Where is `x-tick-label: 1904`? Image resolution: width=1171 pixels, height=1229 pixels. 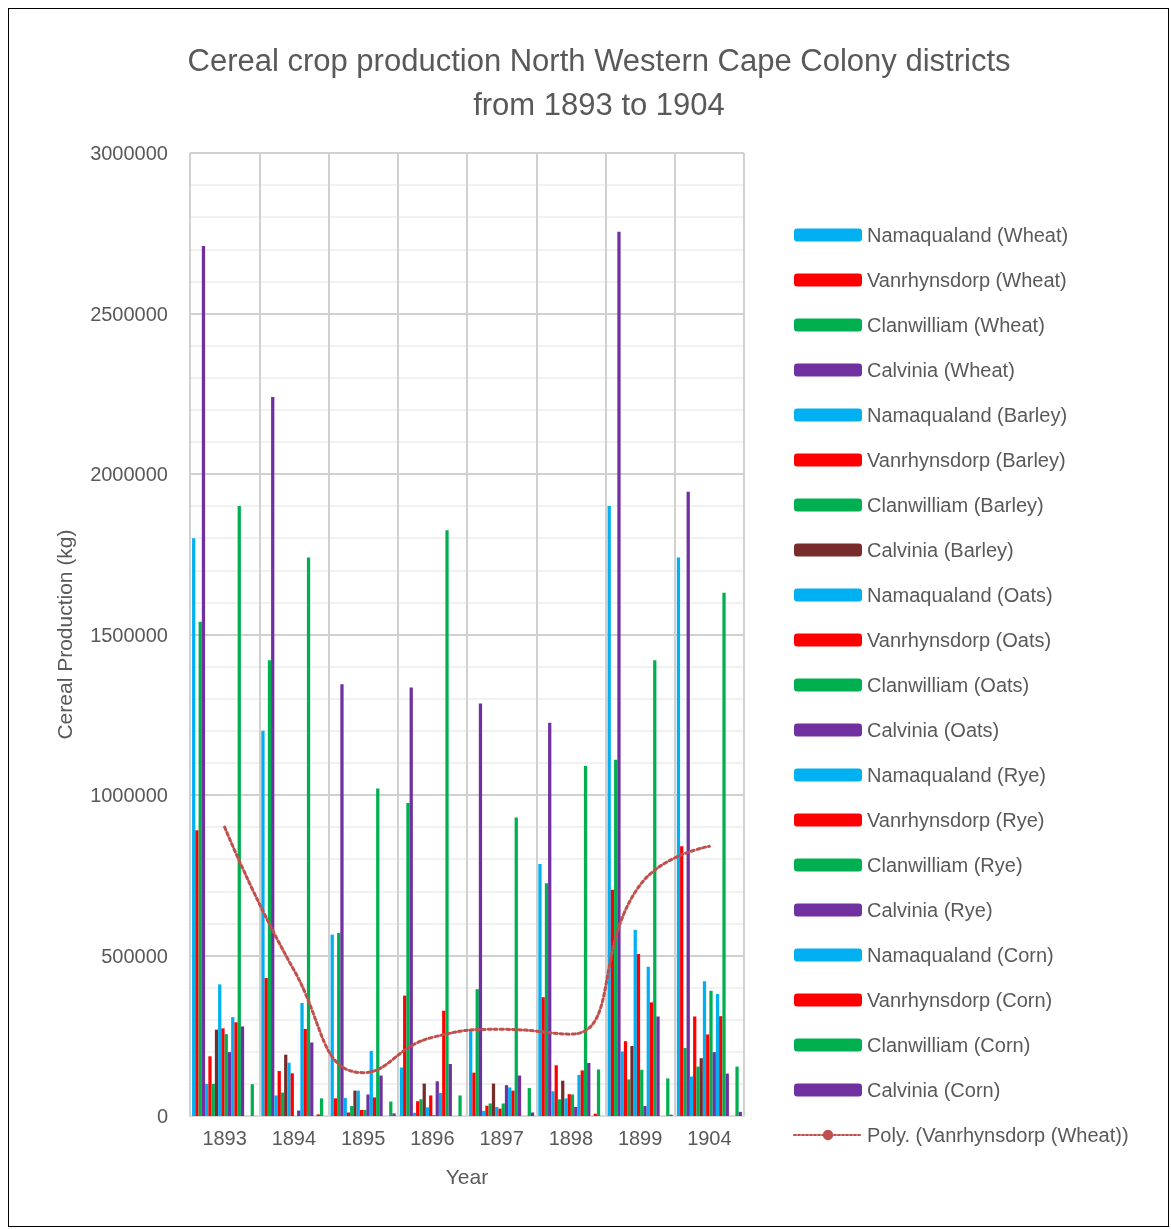 x-tick-label: 1904 is located at coordinates (709, 1138).